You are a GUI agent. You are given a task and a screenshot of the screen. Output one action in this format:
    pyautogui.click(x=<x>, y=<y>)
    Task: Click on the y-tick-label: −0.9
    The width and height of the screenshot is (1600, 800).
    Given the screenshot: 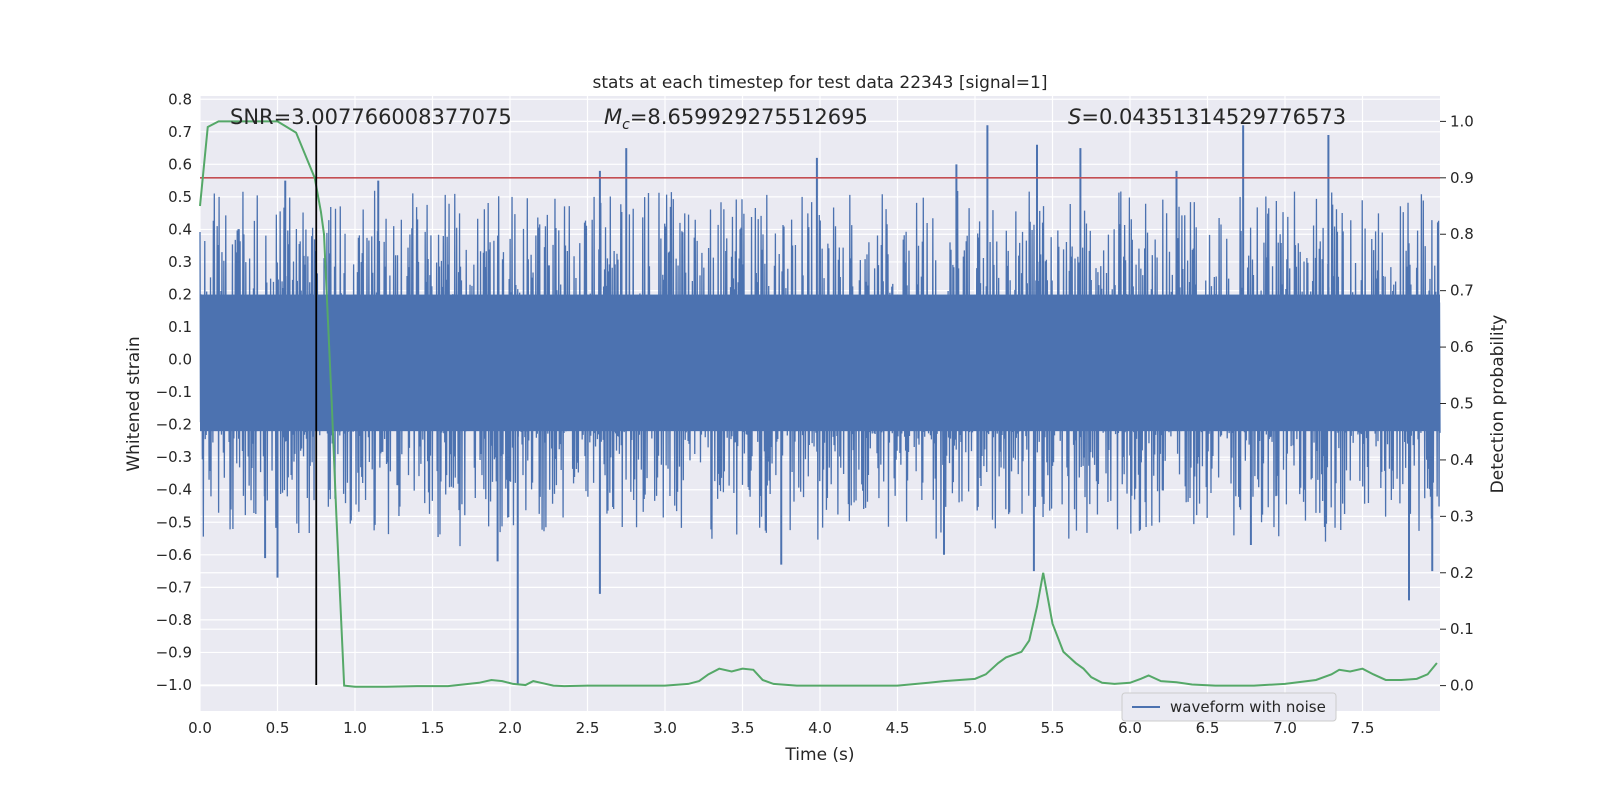 What is the action you would take?
    pyautogui.click(x=174, y=652)
    